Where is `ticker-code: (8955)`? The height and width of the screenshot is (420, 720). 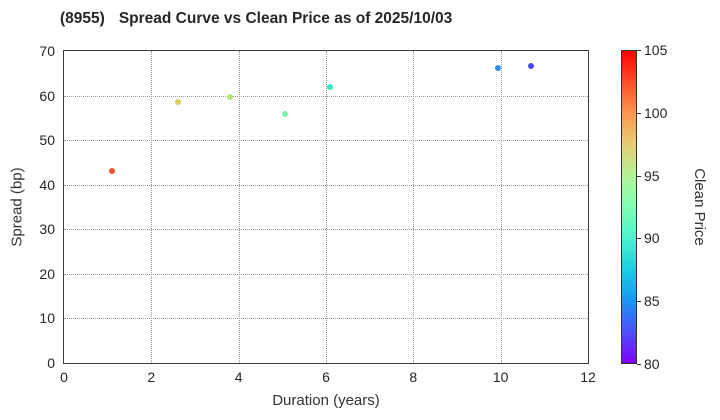 ticker-code: (8955) is located at coordinates (82, 18).